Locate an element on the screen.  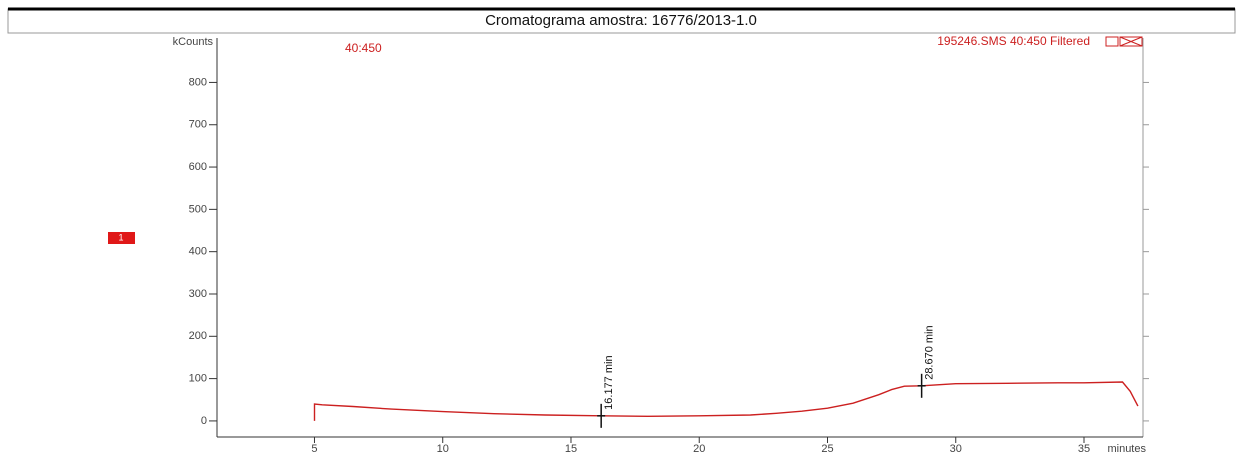
y-tick-label: 400 is located at coordinates (198, 252).